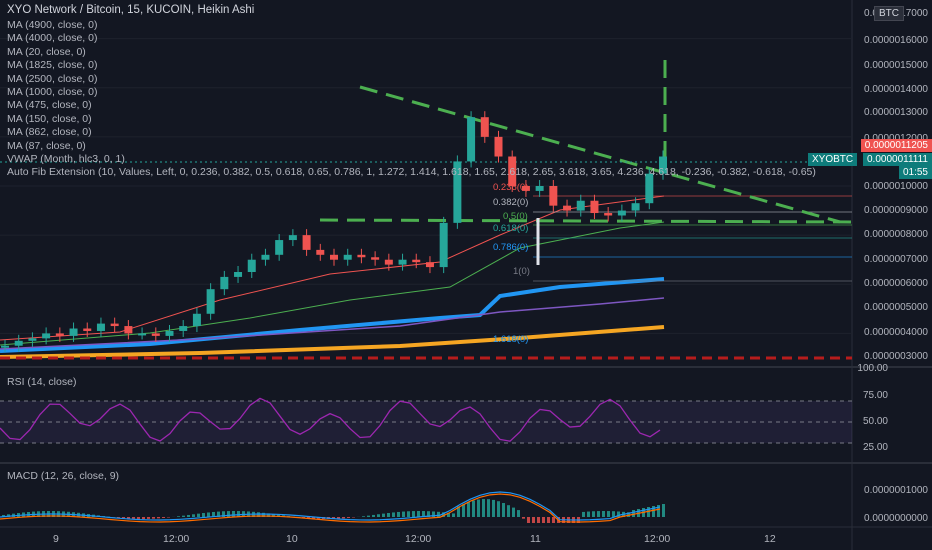 The image size is (932, 550). What do you see at coordinates (872, 368) in the screenshot?
I see `rsi-tick-label: 100.00` at bounding box center [872, 368].